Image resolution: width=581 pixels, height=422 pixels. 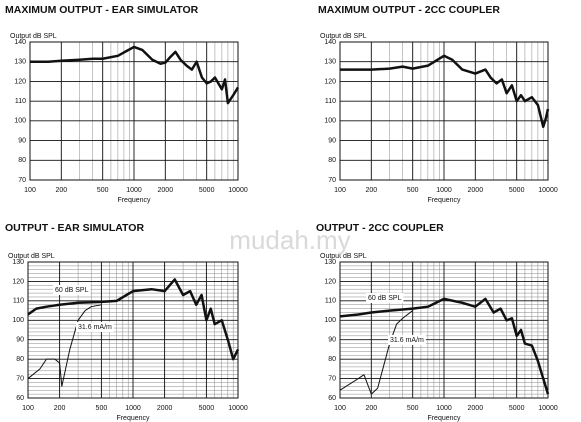 I want to click on chart-title: OUTPUT - EAR SIMULATOR, so click(x=74, y=228).